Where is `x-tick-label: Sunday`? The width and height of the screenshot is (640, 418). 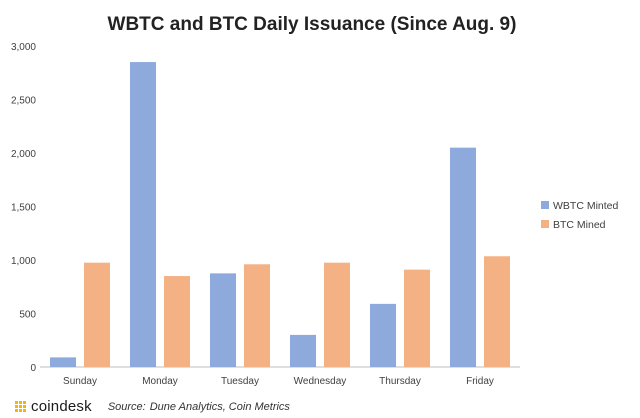
x-tick-label: Sunday is located at coordinates (80, 381).